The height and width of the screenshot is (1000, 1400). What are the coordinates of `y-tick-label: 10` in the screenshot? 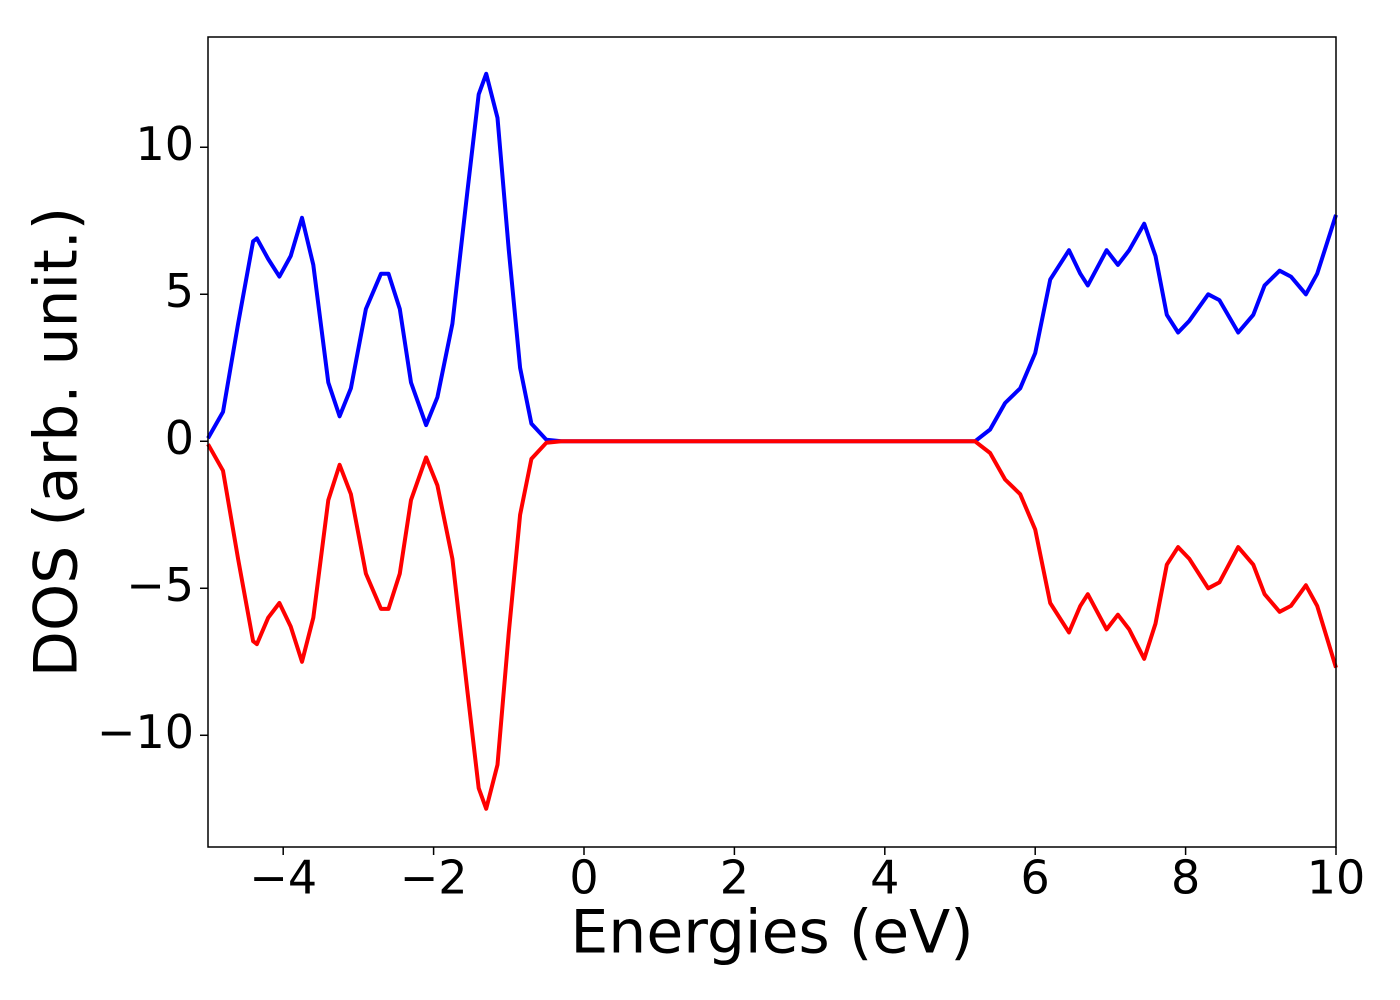 It's located at (164, 144).